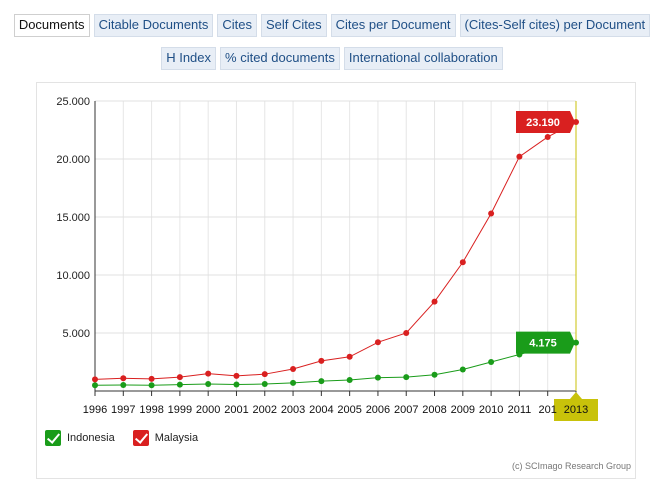 This screenshot has height=487, width=664. I want to click on x-tick-label: 1996, so click(95, 410).